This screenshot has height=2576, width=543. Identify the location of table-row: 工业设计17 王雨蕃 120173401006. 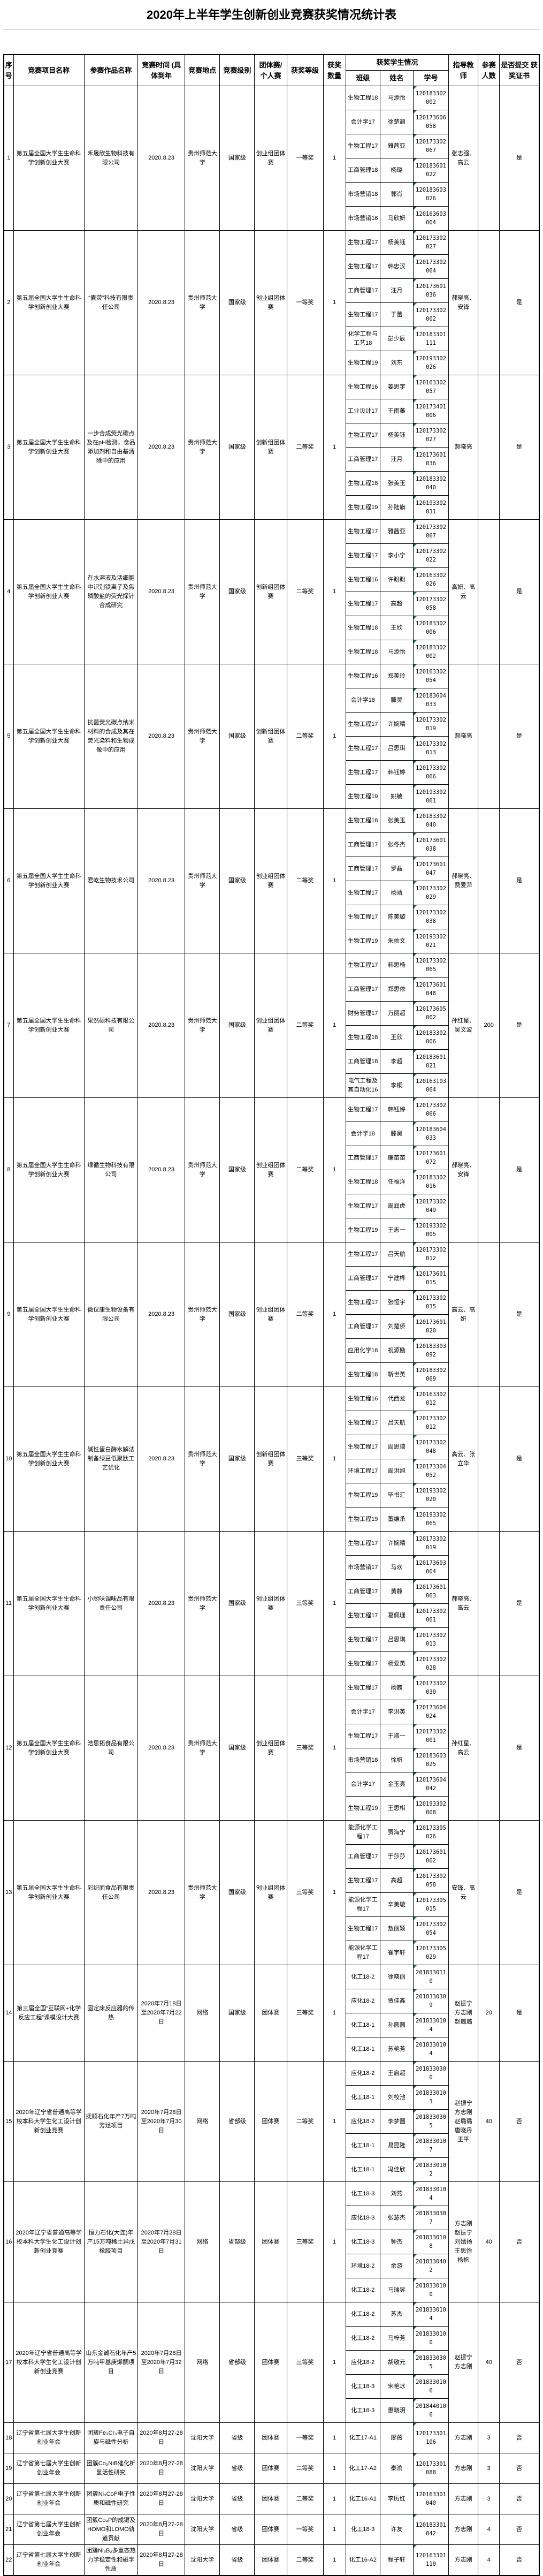
(271, 411).